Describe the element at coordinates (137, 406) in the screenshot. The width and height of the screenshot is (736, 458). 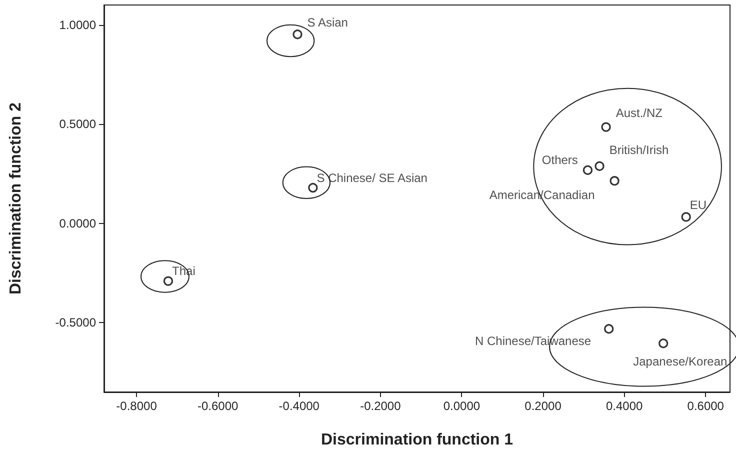
I see `x-tick-label: -0.8000` at that location.